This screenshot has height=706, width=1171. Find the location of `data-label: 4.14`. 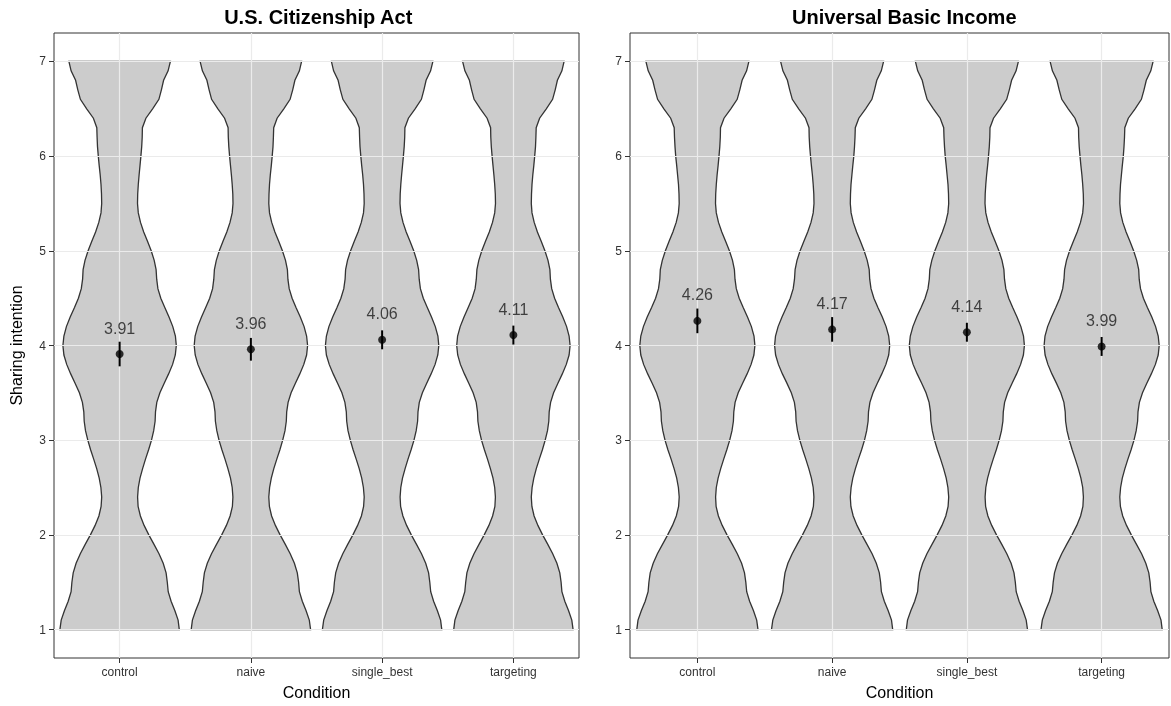

data-label: 4.14 is located at coordinates (966, 306).